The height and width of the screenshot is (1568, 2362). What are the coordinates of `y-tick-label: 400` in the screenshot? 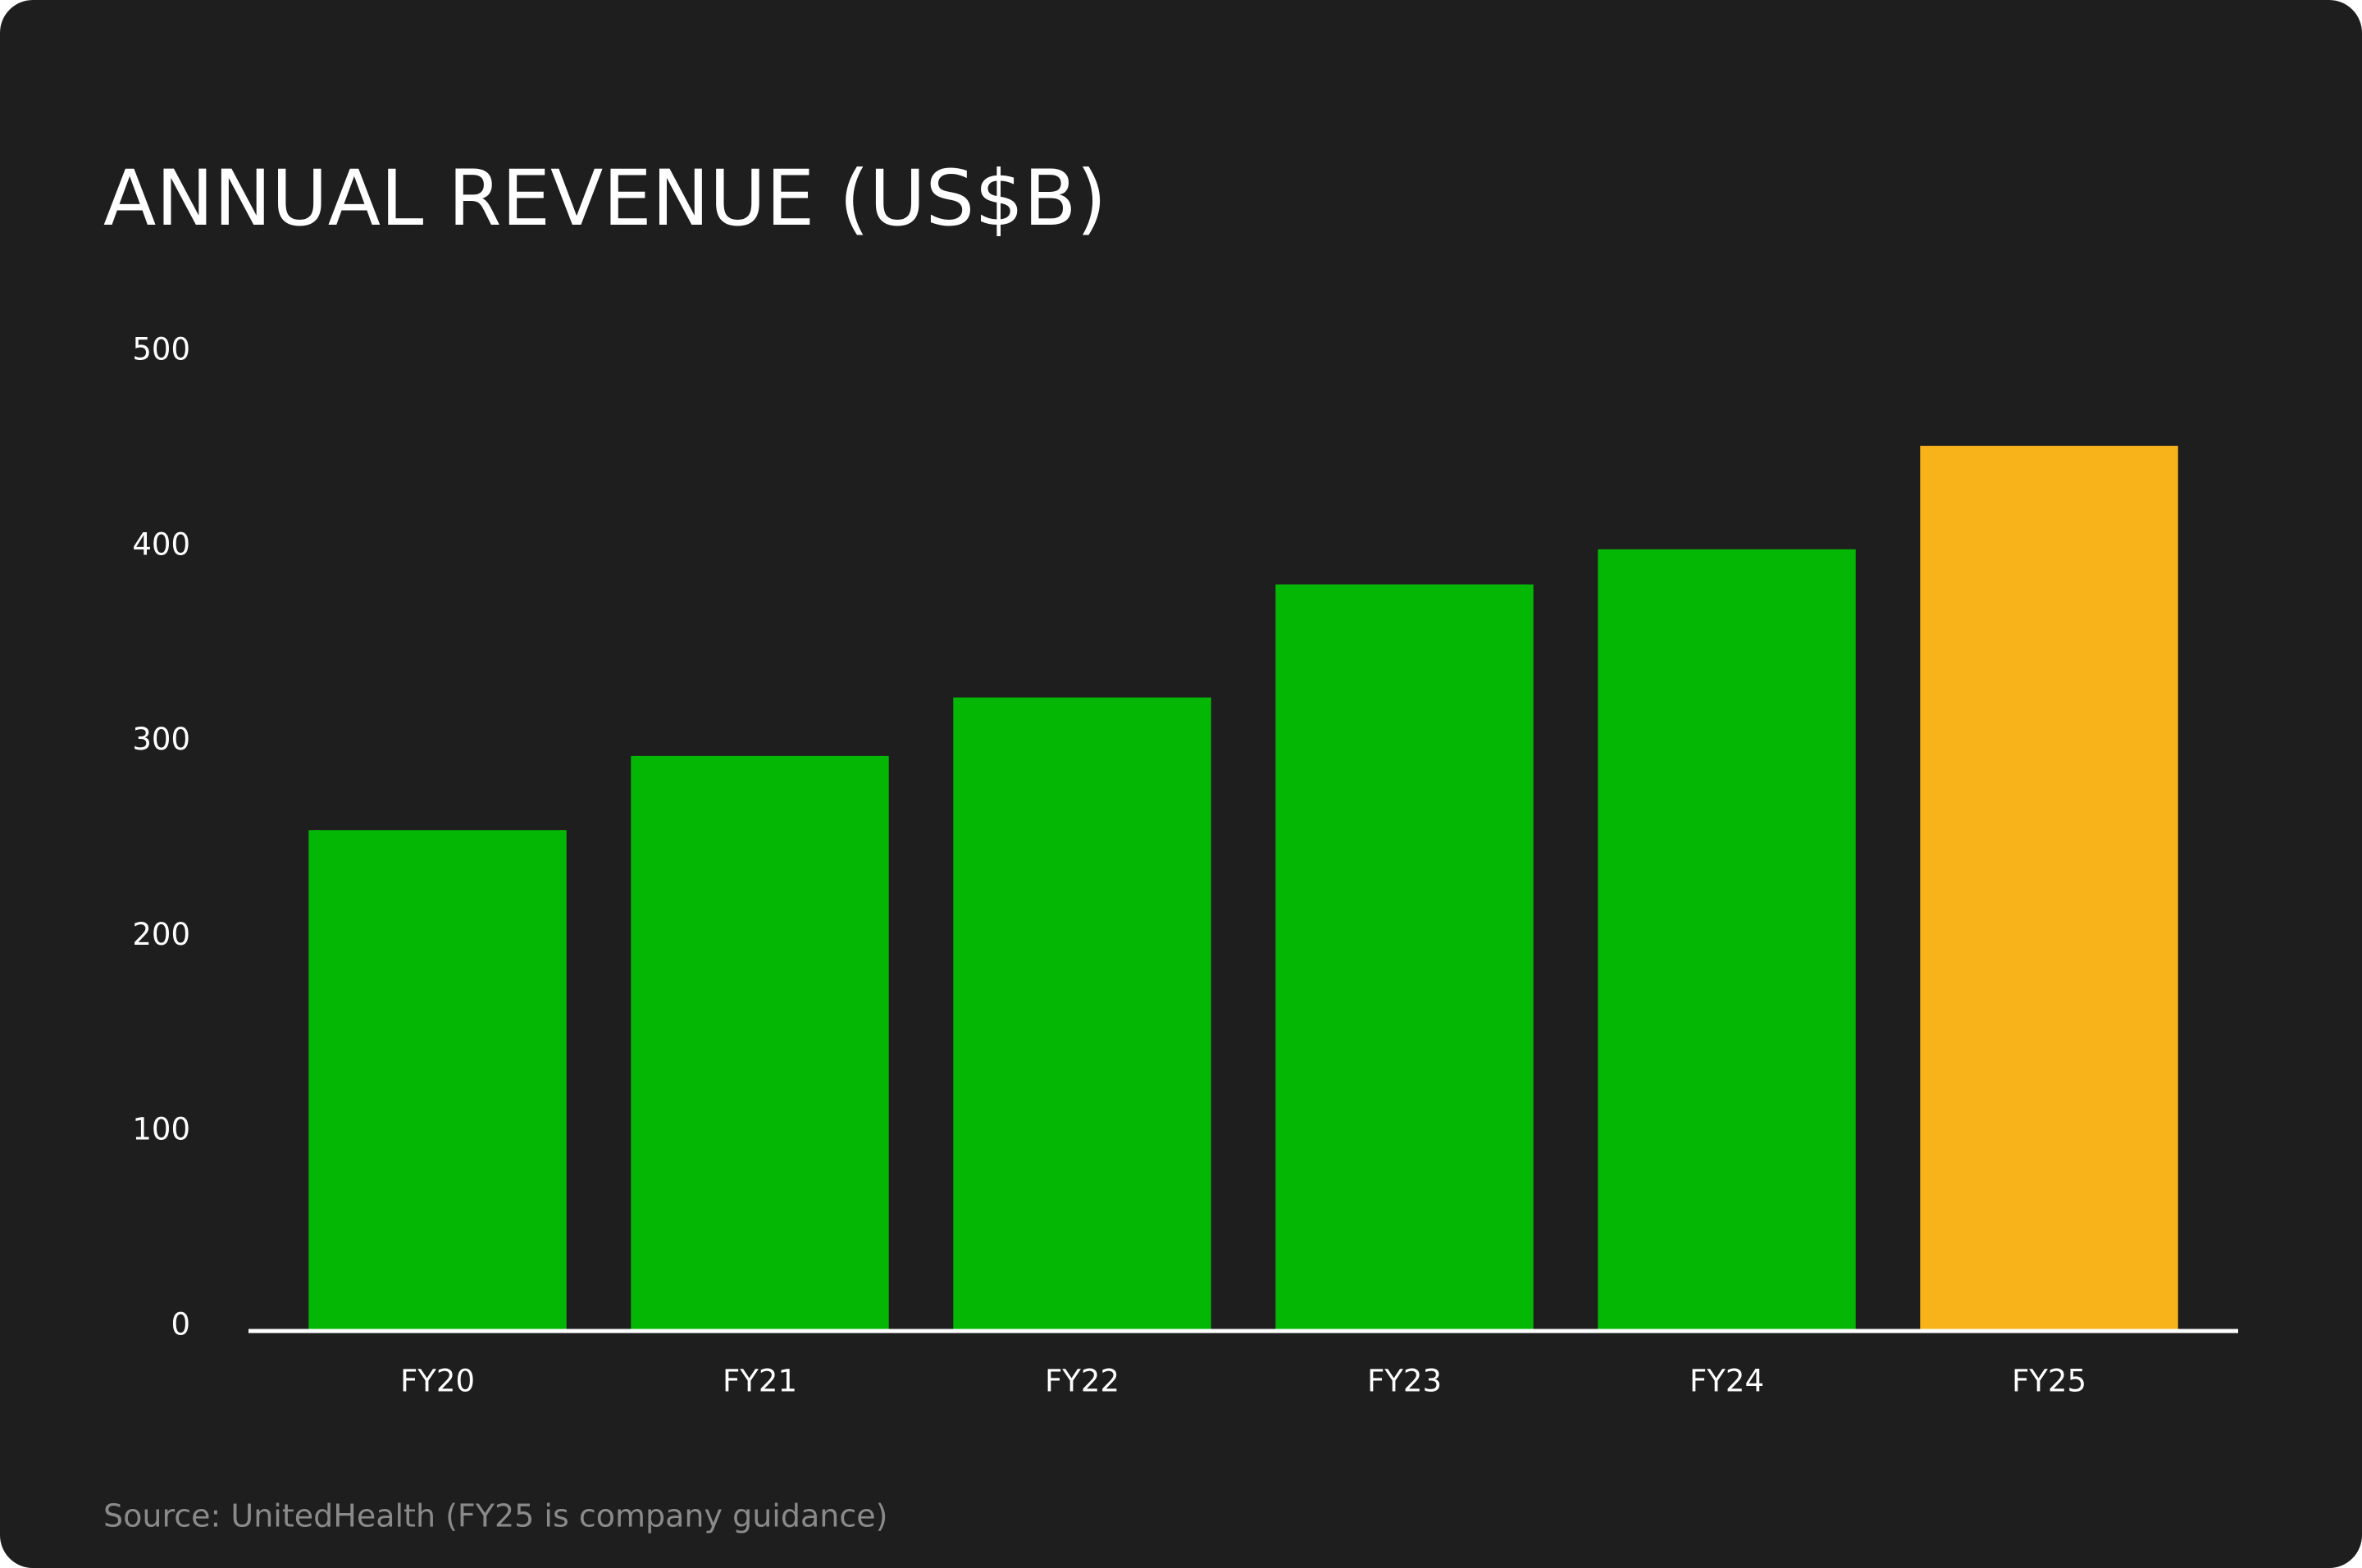 It's located at (161, 544).